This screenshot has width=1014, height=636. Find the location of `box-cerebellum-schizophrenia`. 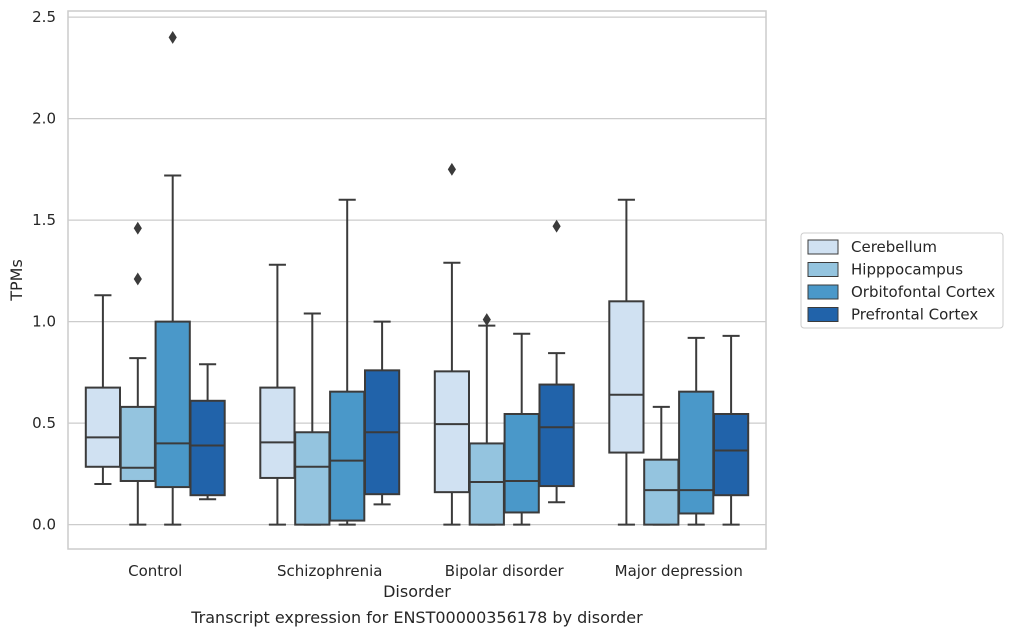

box-cerebellum-schizophrenia is located at coordinates (277, 394).